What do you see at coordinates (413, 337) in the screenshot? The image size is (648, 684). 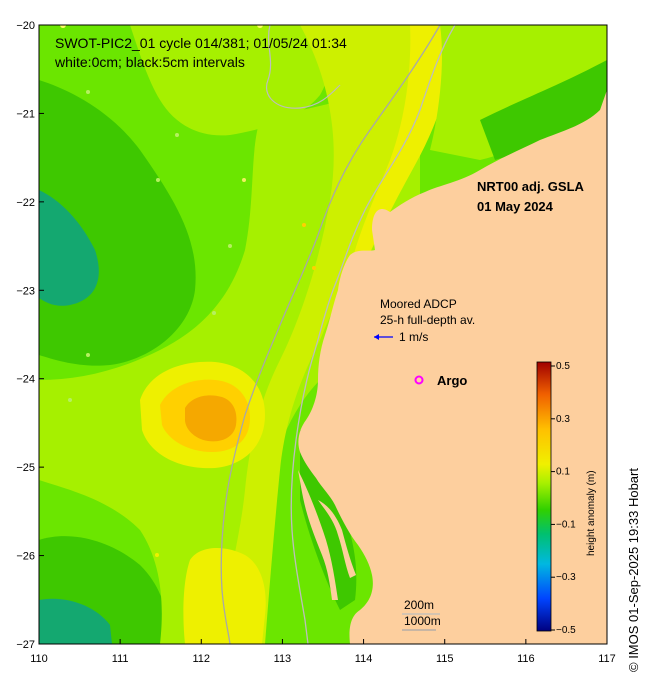 I see `adcp-scale-label: 1 m/s` at bounding box center [413, 337].